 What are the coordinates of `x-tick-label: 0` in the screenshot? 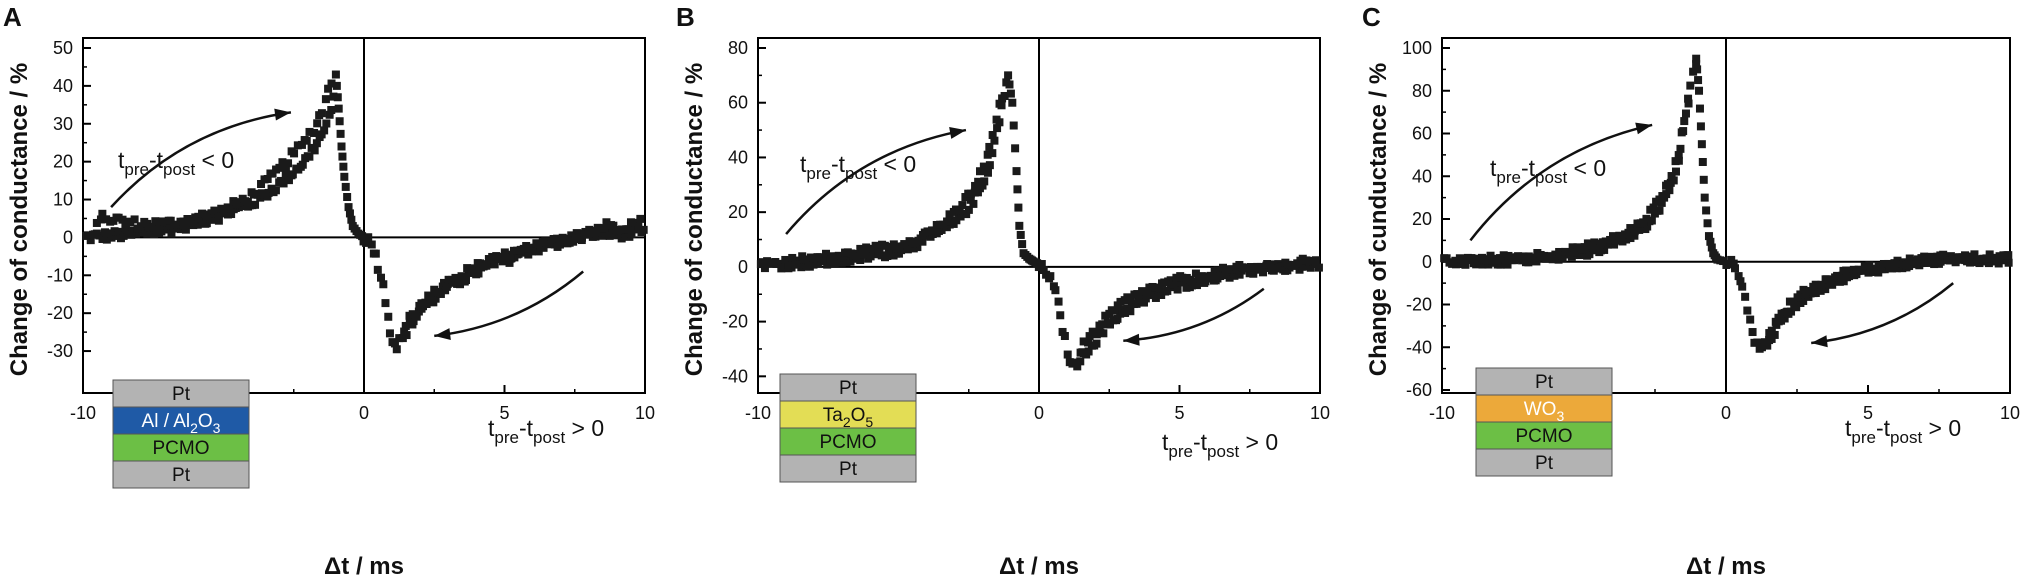 It's located at (1726, 413).